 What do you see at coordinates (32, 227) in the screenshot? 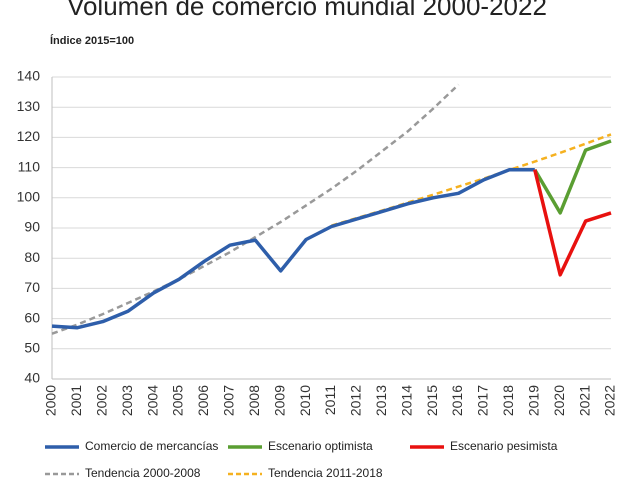
I see `y-tick-label: 90` at bounding box center [32, 227].